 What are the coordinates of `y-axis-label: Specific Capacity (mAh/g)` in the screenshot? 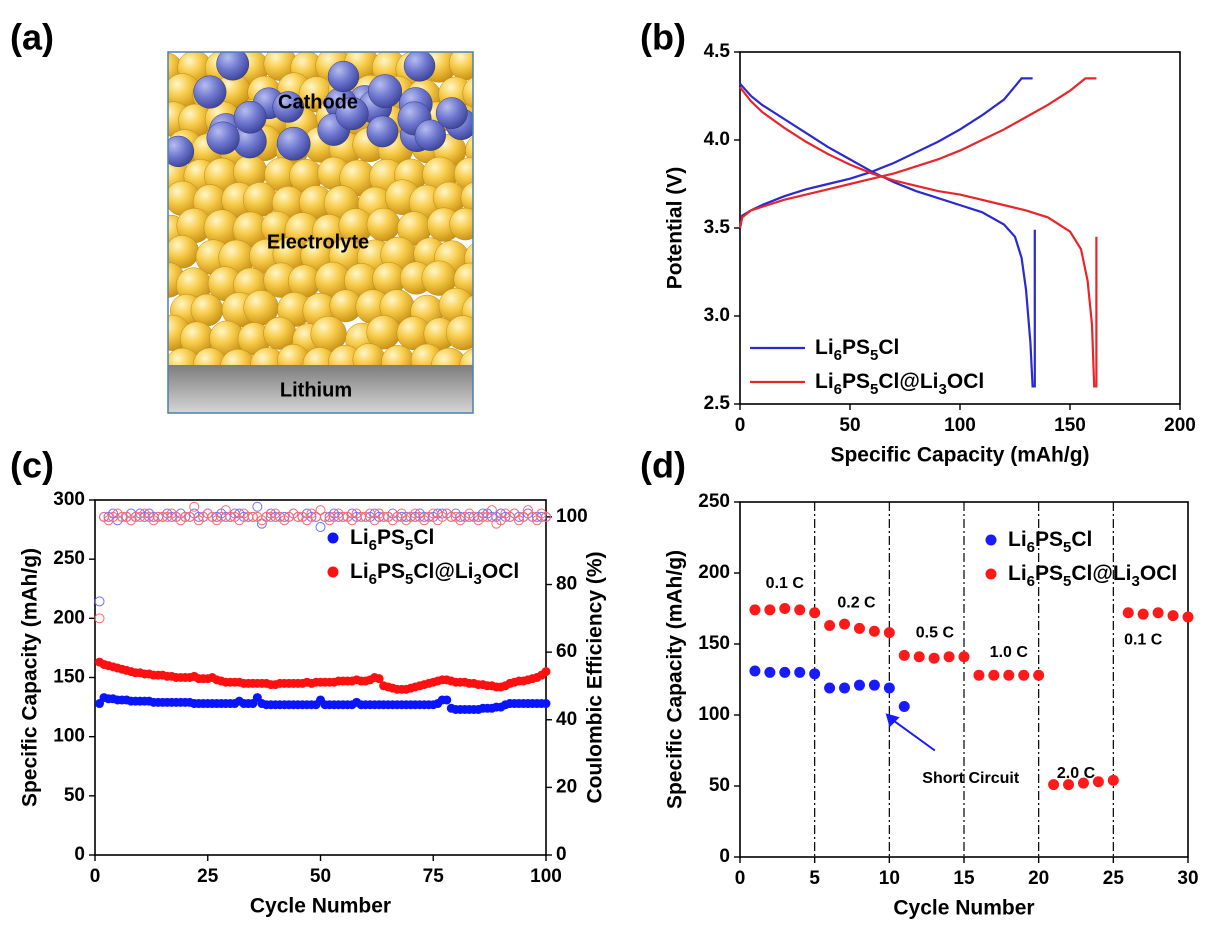 It's located at (675, 679).